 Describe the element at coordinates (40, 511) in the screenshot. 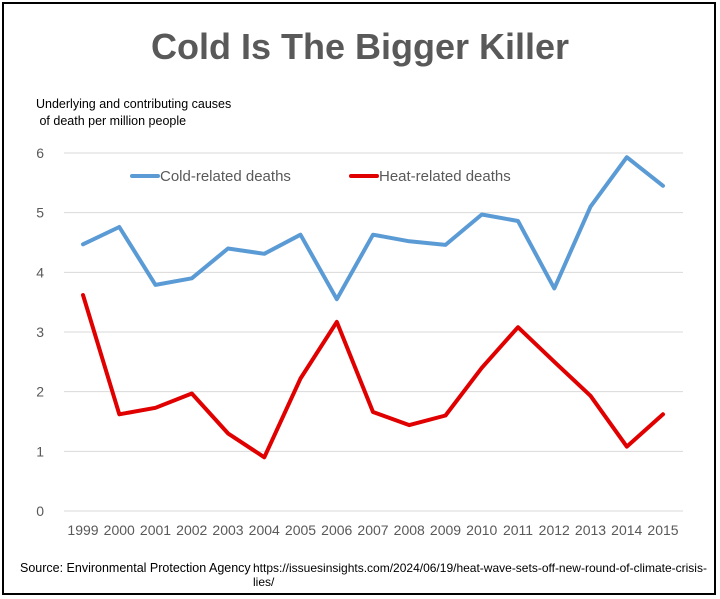

I see `y-tick-label: 0` at that location.